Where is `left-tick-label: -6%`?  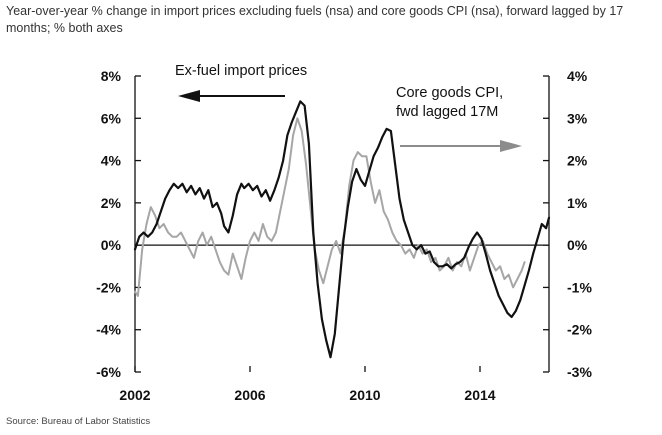
left-tick-label: -6% is located at coordinates (108, 372).